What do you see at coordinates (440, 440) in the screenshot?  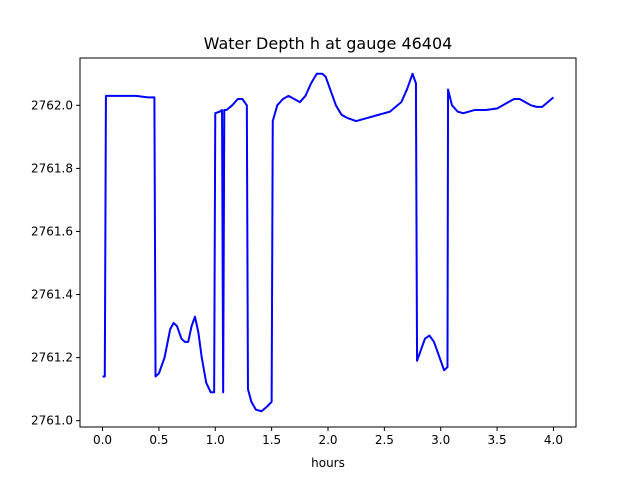 I see `x-tick-label: 3.0` at bounding box center [440, 440].